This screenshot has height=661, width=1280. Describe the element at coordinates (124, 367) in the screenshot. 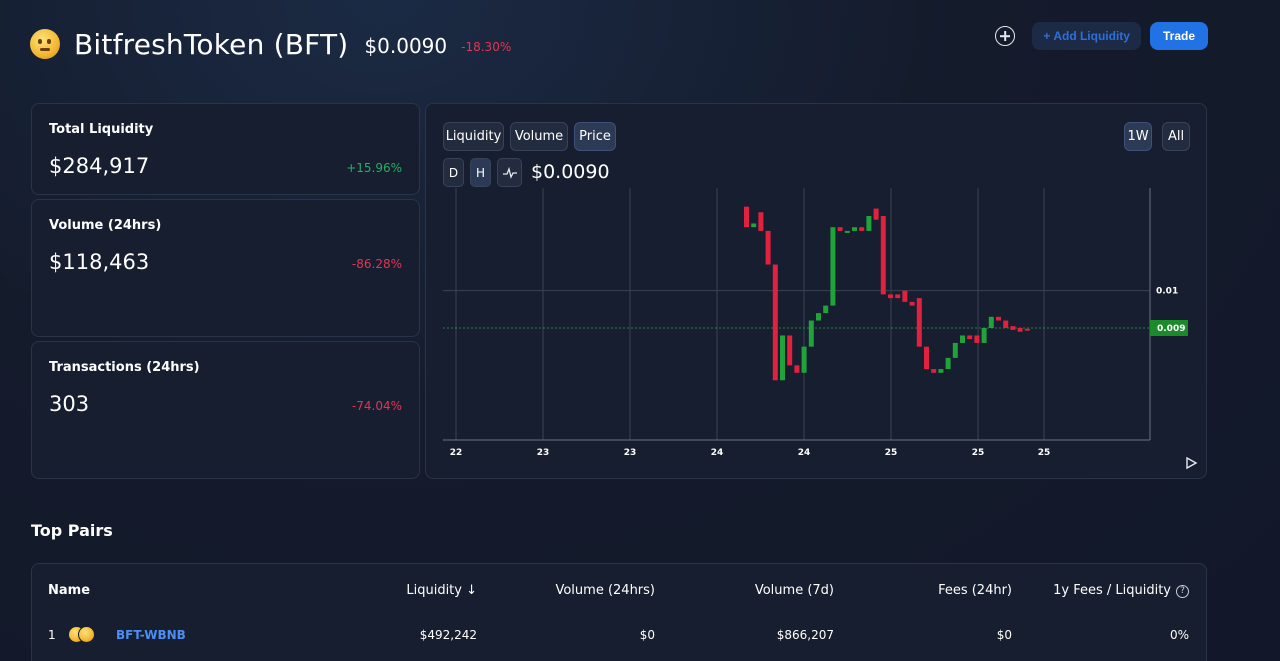

I see `stat-title: Transactions (24hrs)` at that location.